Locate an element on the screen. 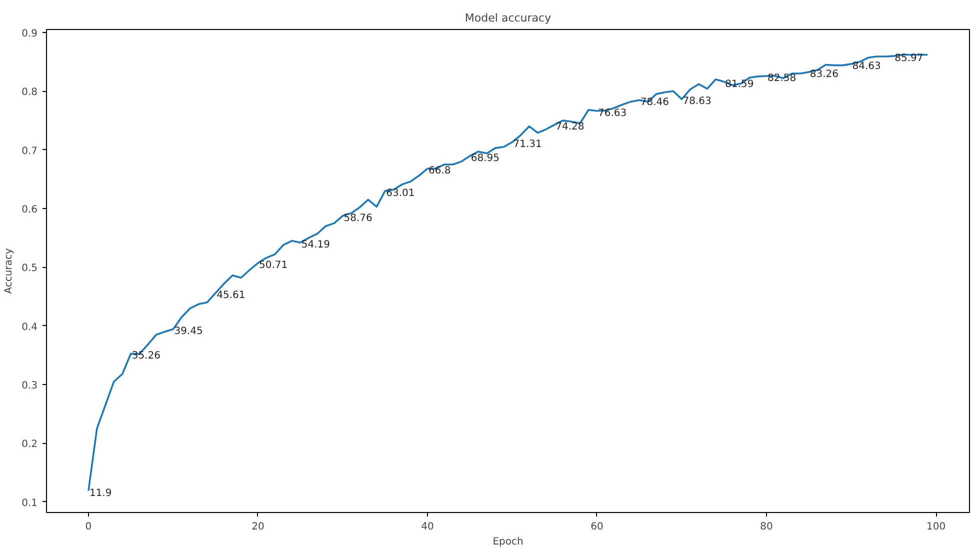 The width and height of the screenshot is (971, 550). y-tick-label: 0.4 is located at coordinates (30, 327).